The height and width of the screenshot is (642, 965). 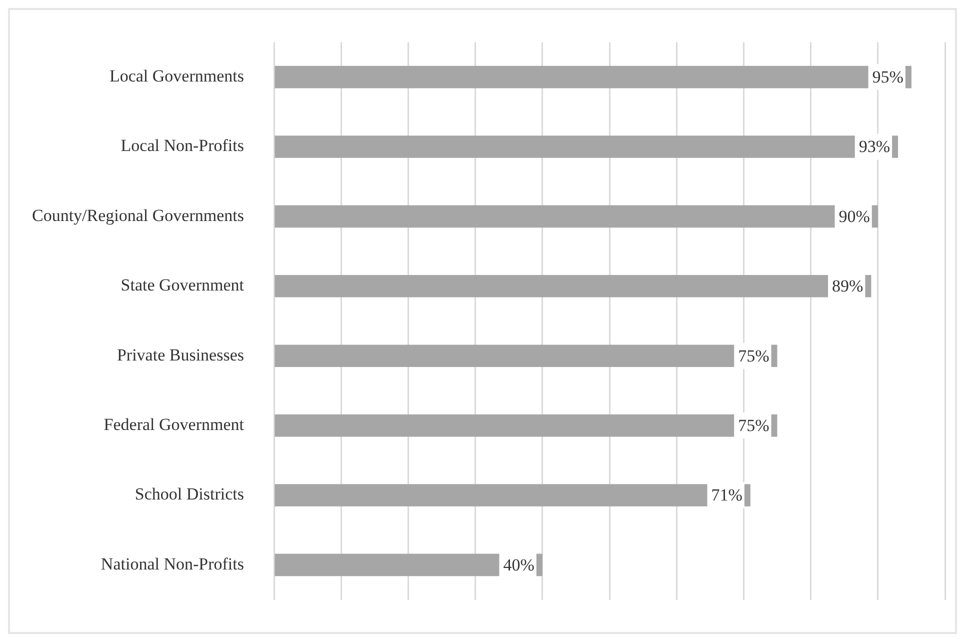 What do you see at coordinates (189, 494) in the screenshot?
I see `y-tick-label: School Districts` at bounding box center [189, 494].